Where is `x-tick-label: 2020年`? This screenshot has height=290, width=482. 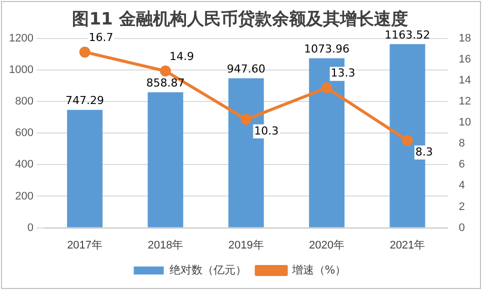
x-tick-label: 2020年 is located at coordinates (327, 245).